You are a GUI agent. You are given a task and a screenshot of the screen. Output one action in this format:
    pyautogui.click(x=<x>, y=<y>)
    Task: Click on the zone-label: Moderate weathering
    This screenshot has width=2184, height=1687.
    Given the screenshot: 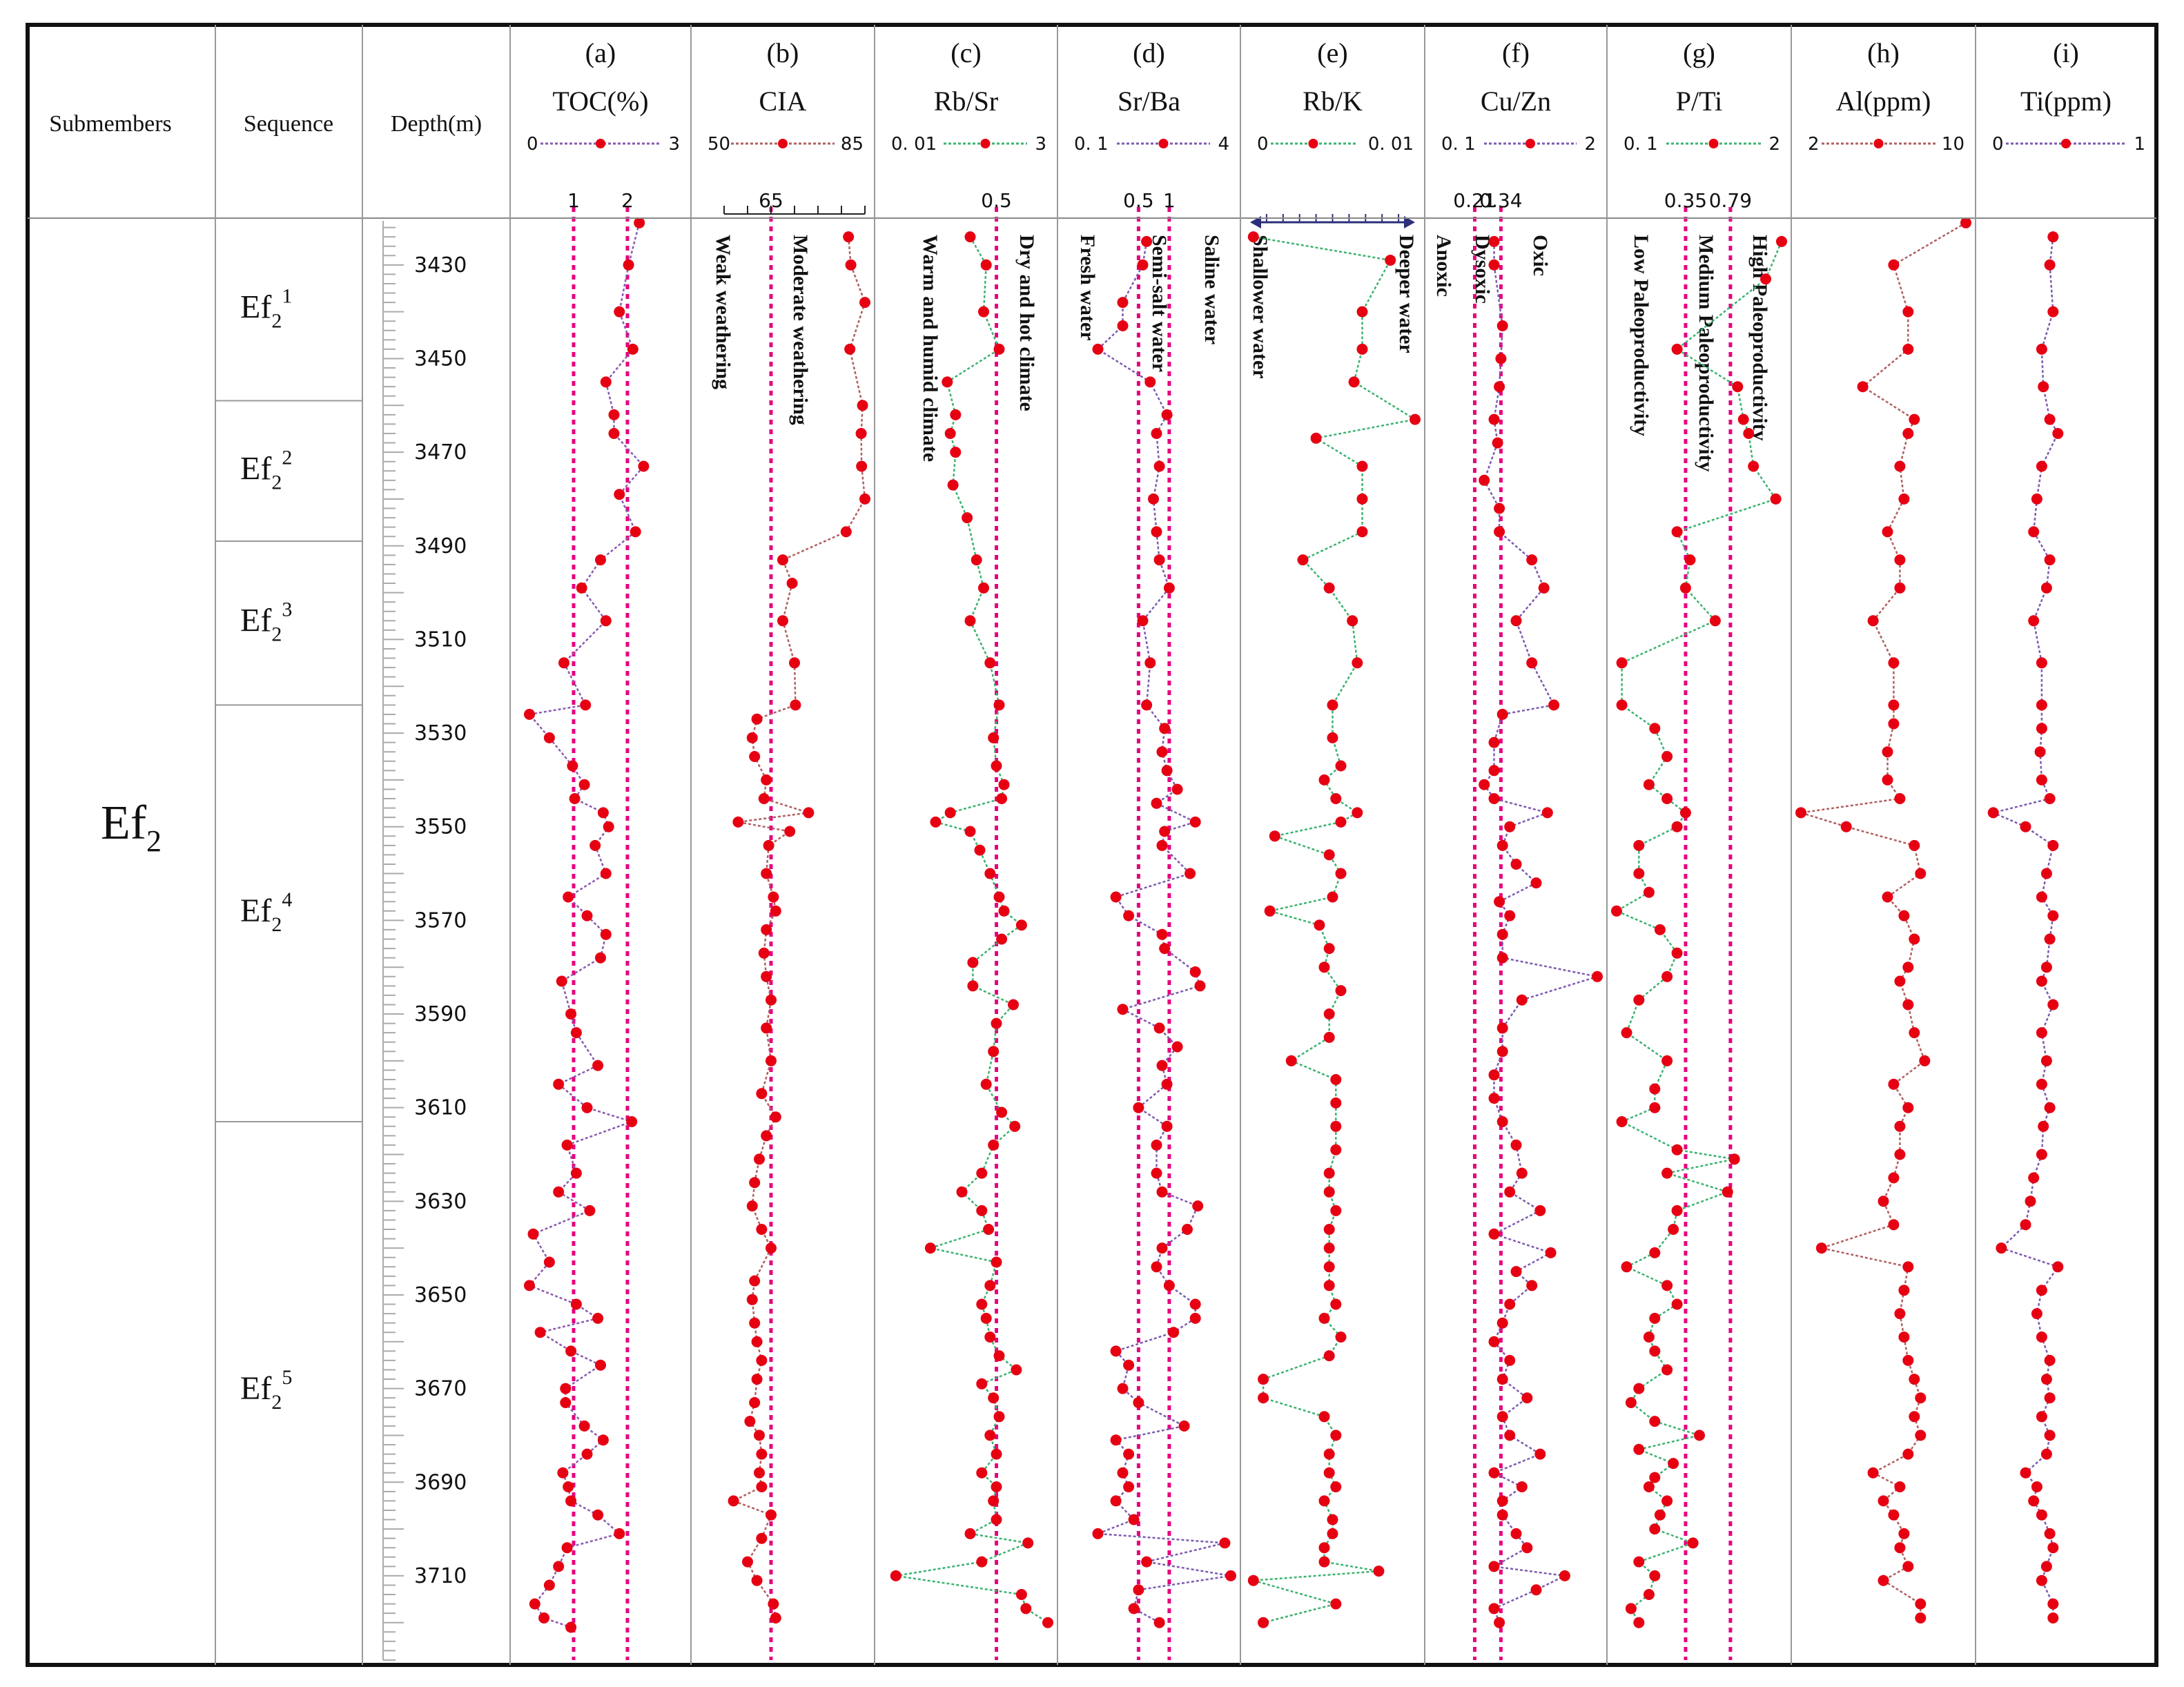 What is the action you would take?
    pyautogui.click(x=800, y=330)
    